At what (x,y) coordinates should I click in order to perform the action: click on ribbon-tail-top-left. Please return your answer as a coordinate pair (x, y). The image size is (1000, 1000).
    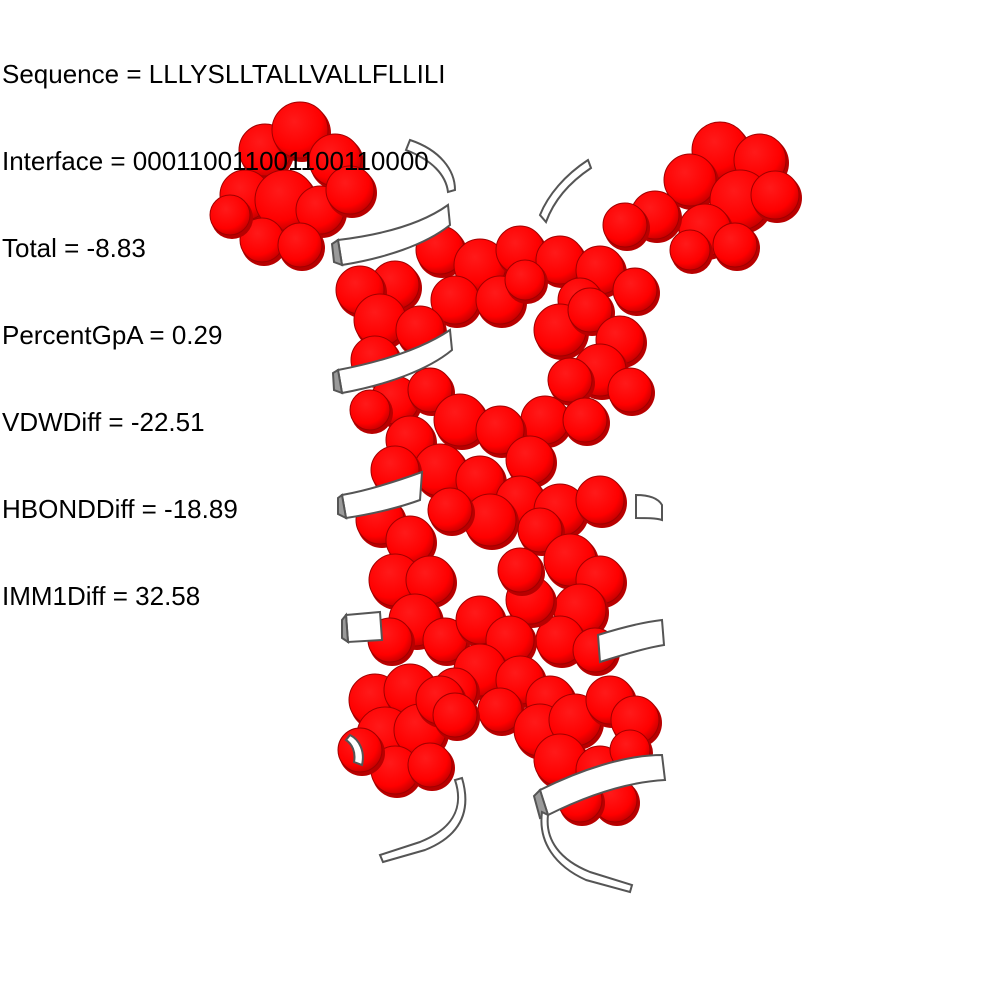
    Looking at the image, I should click on (430, 166).